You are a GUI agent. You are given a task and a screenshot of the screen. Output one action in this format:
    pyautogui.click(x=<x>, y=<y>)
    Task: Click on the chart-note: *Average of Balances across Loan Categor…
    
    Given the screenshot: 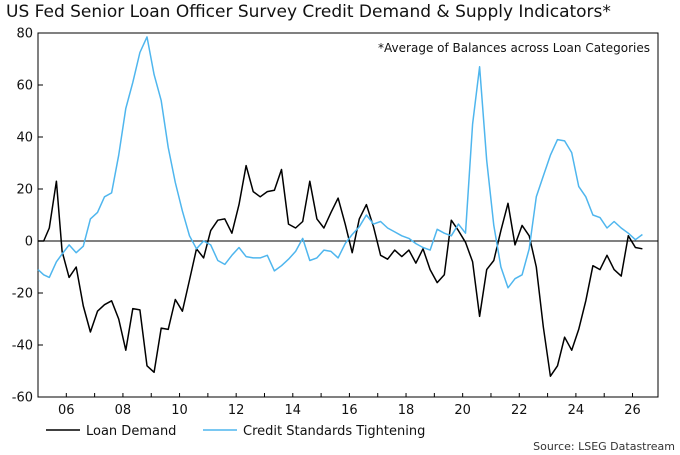 What is the action you would take?
    pyautogui.click(x=514, y=48)
    